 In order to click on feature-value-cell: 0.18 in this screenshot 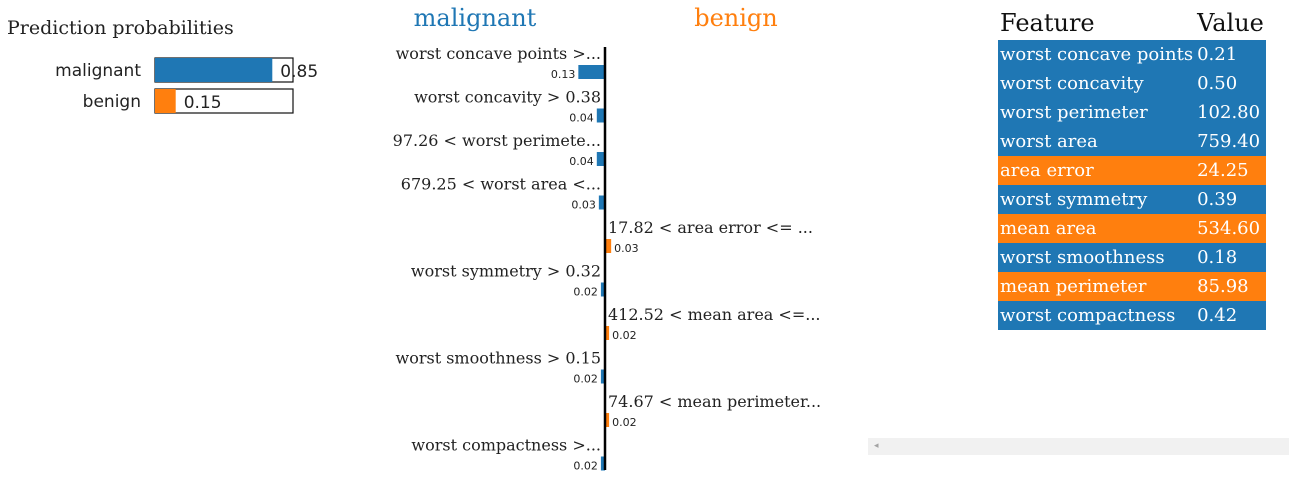, I will do `click(1217, 257)`.